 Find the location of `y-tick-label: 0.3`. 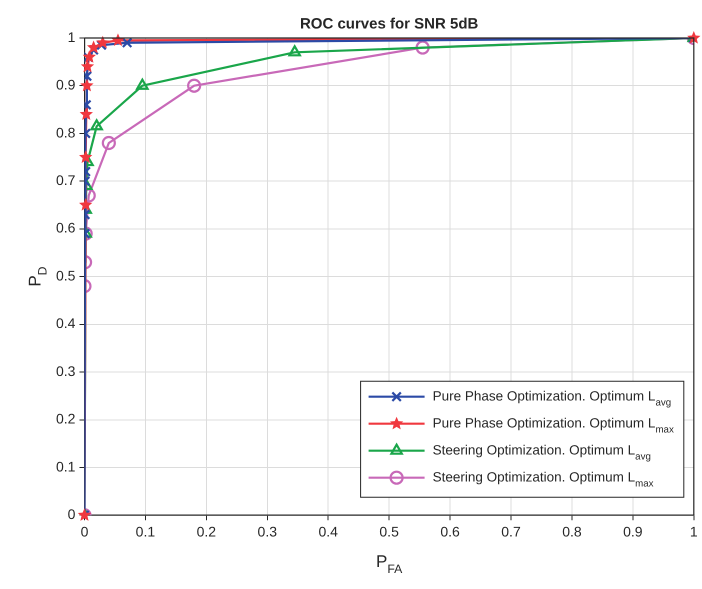

y-tick-label: 0.3 is located at coordinates (66, 370).